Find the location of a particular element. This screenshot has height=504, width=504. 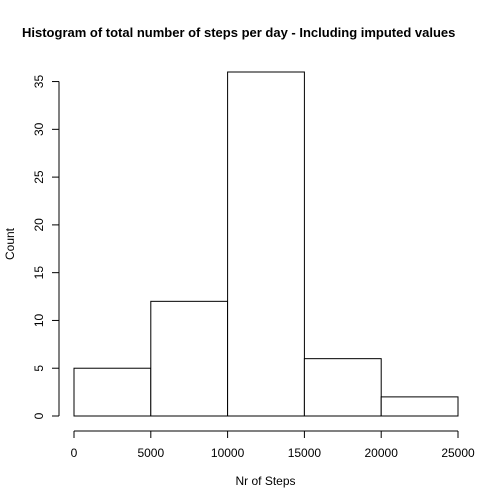

x-tick-label-1: 5000 is located at coordinates (150, 453).